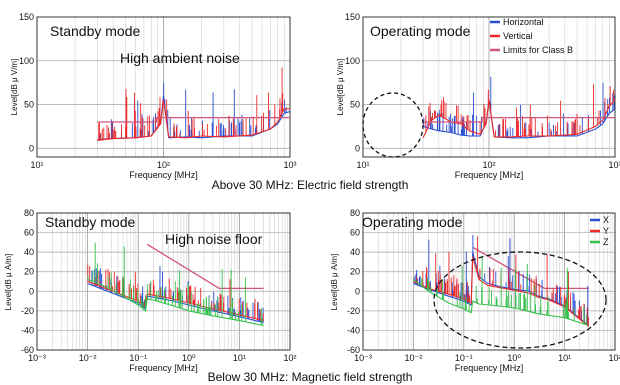 The height and width of the screenshot is (385, 620). What do you see at coordinates (606, 242) in the screenshot?
I see `legend-label: Z` at bounding box center [606, 242].